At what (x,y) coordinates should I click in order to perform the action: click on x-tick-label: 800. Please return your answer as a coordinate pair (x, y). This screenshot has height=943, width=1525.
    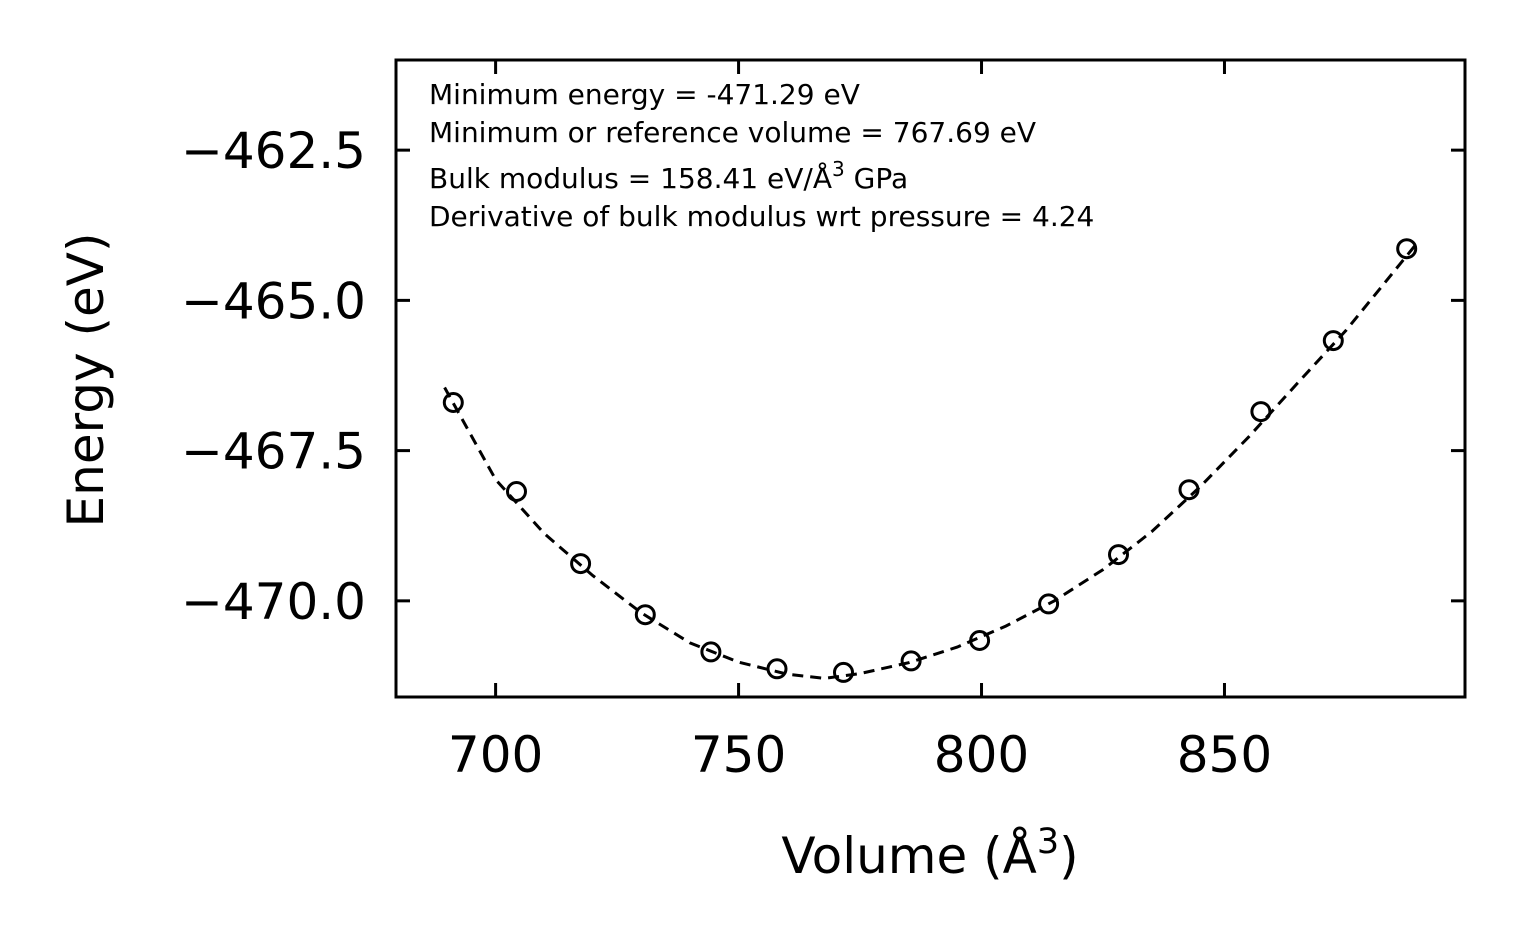
    Looking at the image, I should click on (981, 755).